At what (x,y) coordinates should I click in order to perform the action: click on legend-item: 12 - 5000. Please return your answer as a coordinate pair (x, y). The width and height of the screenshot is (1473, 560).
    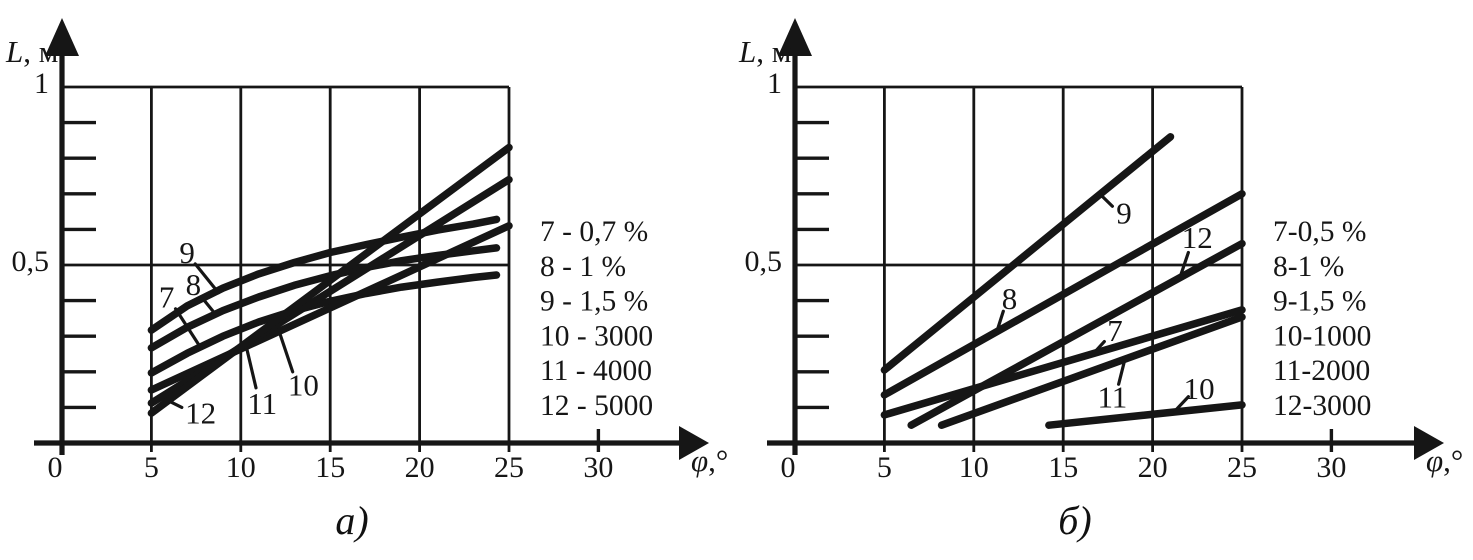
    Looking at the image, I should click on (596, 406).